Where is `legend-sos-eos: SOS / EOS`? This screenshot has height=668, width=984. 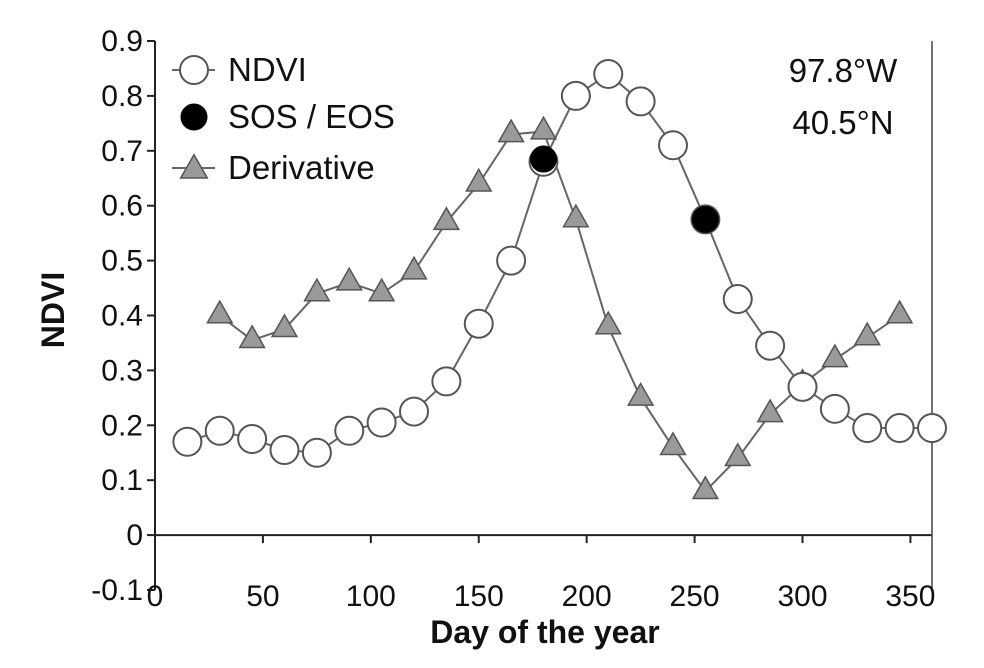
legend-sos-eos: SOS / EOS is located at coordinates (287, 116).